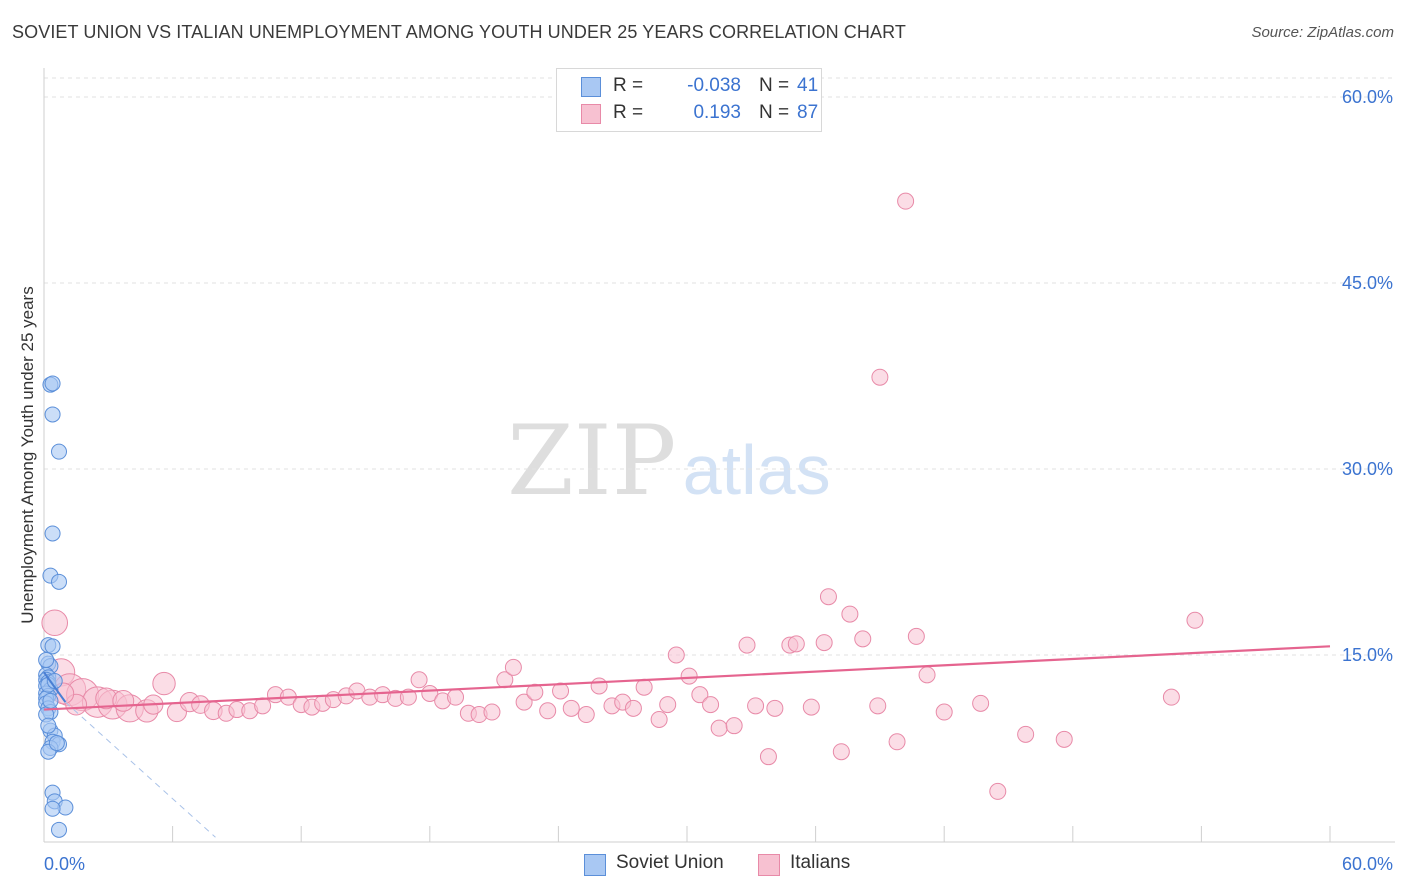 The width and height of the screenshot is (1406, 892). I want to click on soviet-union-swatch, so click(591, 87).